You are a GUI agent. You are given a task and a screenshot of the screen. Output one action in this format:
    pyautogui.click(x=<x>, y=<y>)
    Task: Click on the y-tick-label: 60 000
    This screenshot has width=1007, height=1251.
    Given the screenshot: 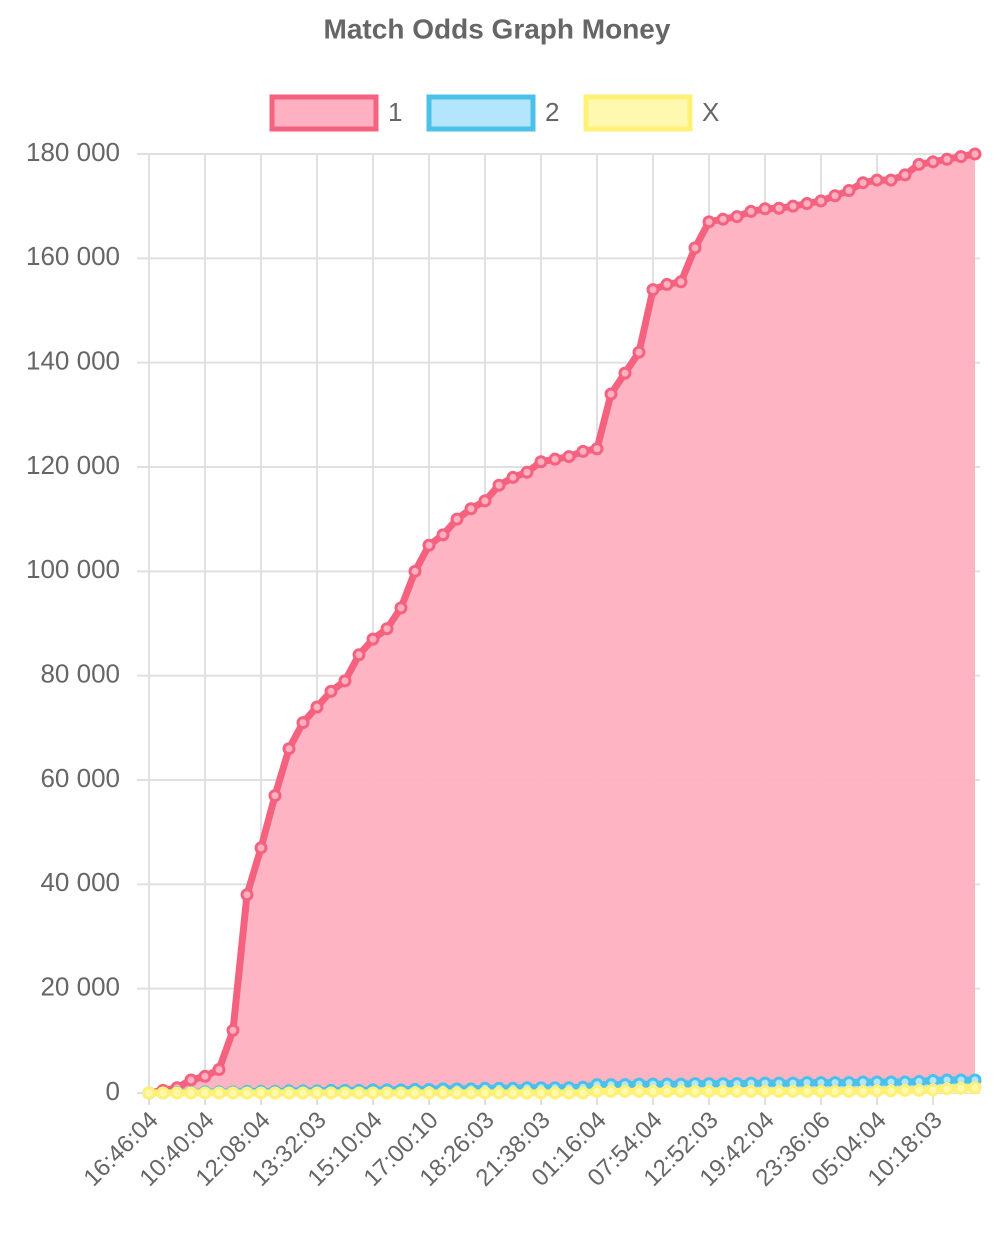 What is the action you would take?
    pyautogui.click(x=80, y=778)
    